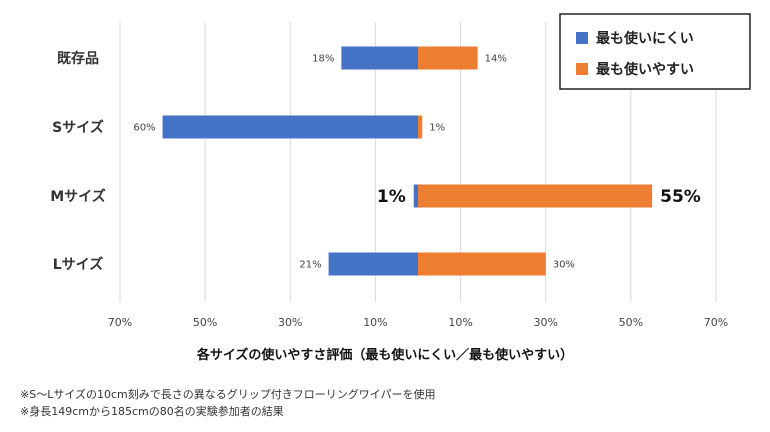  I want to click on category-label: Lサイズ, so click(78, 264).